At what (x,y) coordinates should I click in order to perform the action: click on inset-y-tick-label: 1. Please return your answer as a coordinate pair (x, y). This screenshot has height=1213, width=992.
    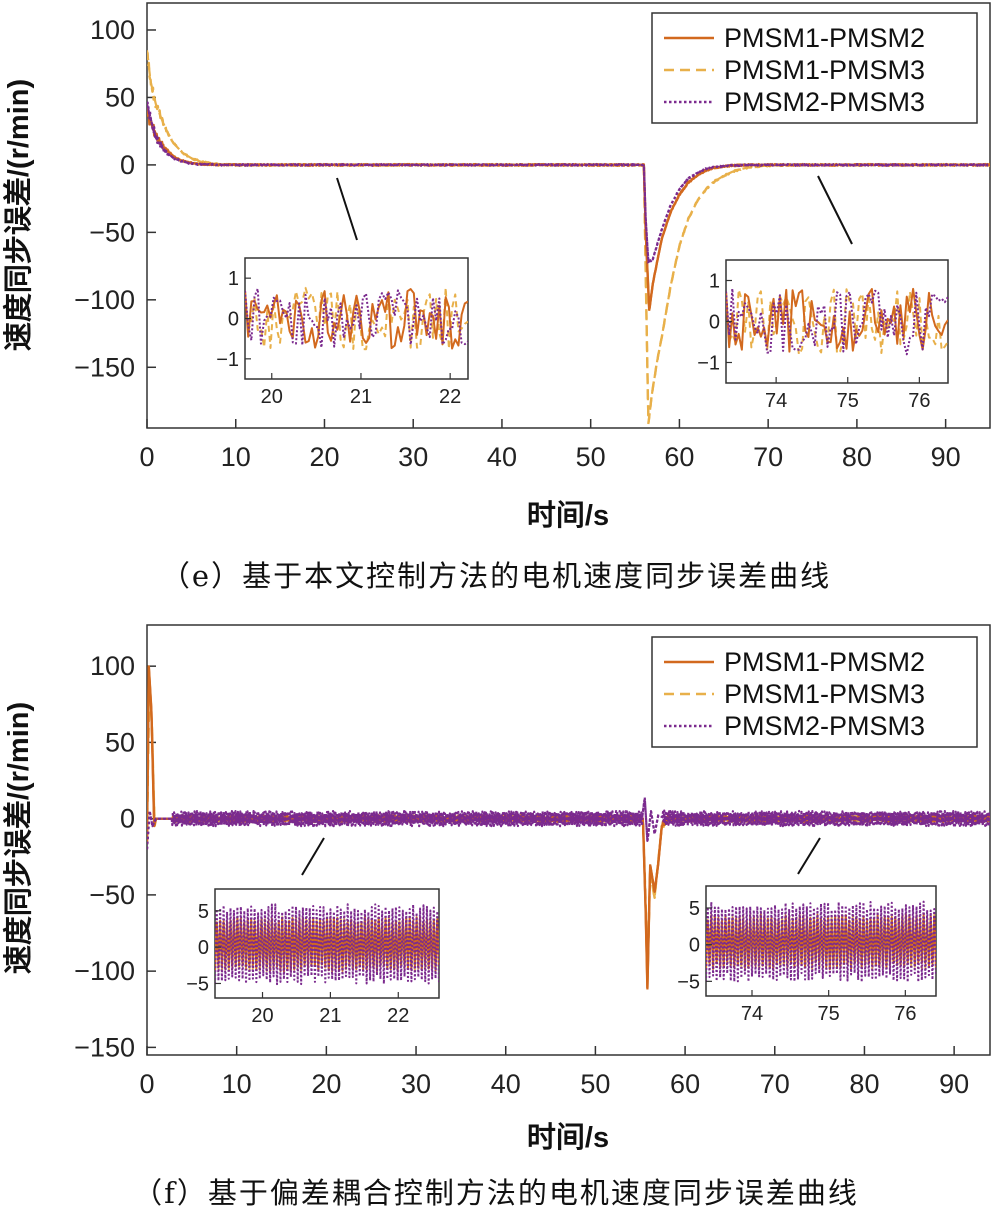
    Looking at the image, I should click on (714, 282).